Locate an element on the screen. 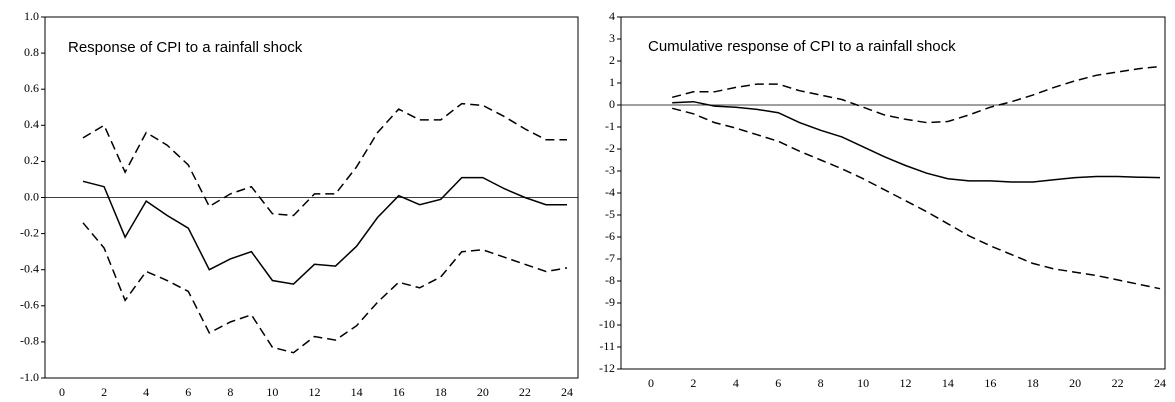 The width and height of the screenshot is (1175, 402). y-tick-label: -1 is located at coordinates (610, 126).